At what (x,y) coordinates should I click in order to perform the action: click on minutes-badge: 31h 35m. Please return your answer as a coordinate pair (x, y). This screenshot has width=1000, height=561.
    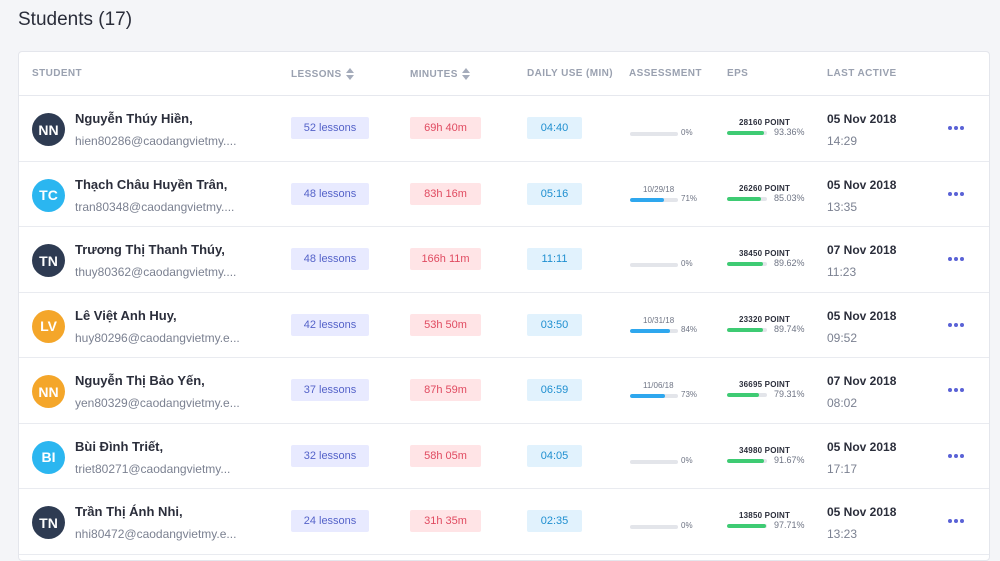
    Looking at the image, I should click on (445, 521).